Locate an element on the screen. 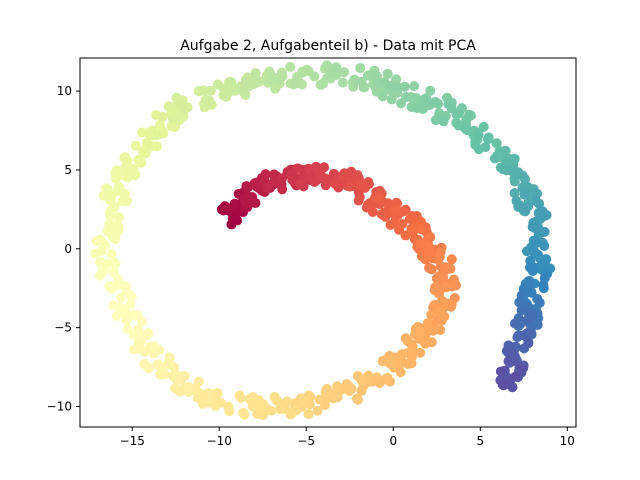 This screenshot has height=480, width=640. x-tick-label: 5 is located at coordinates (480, 441).